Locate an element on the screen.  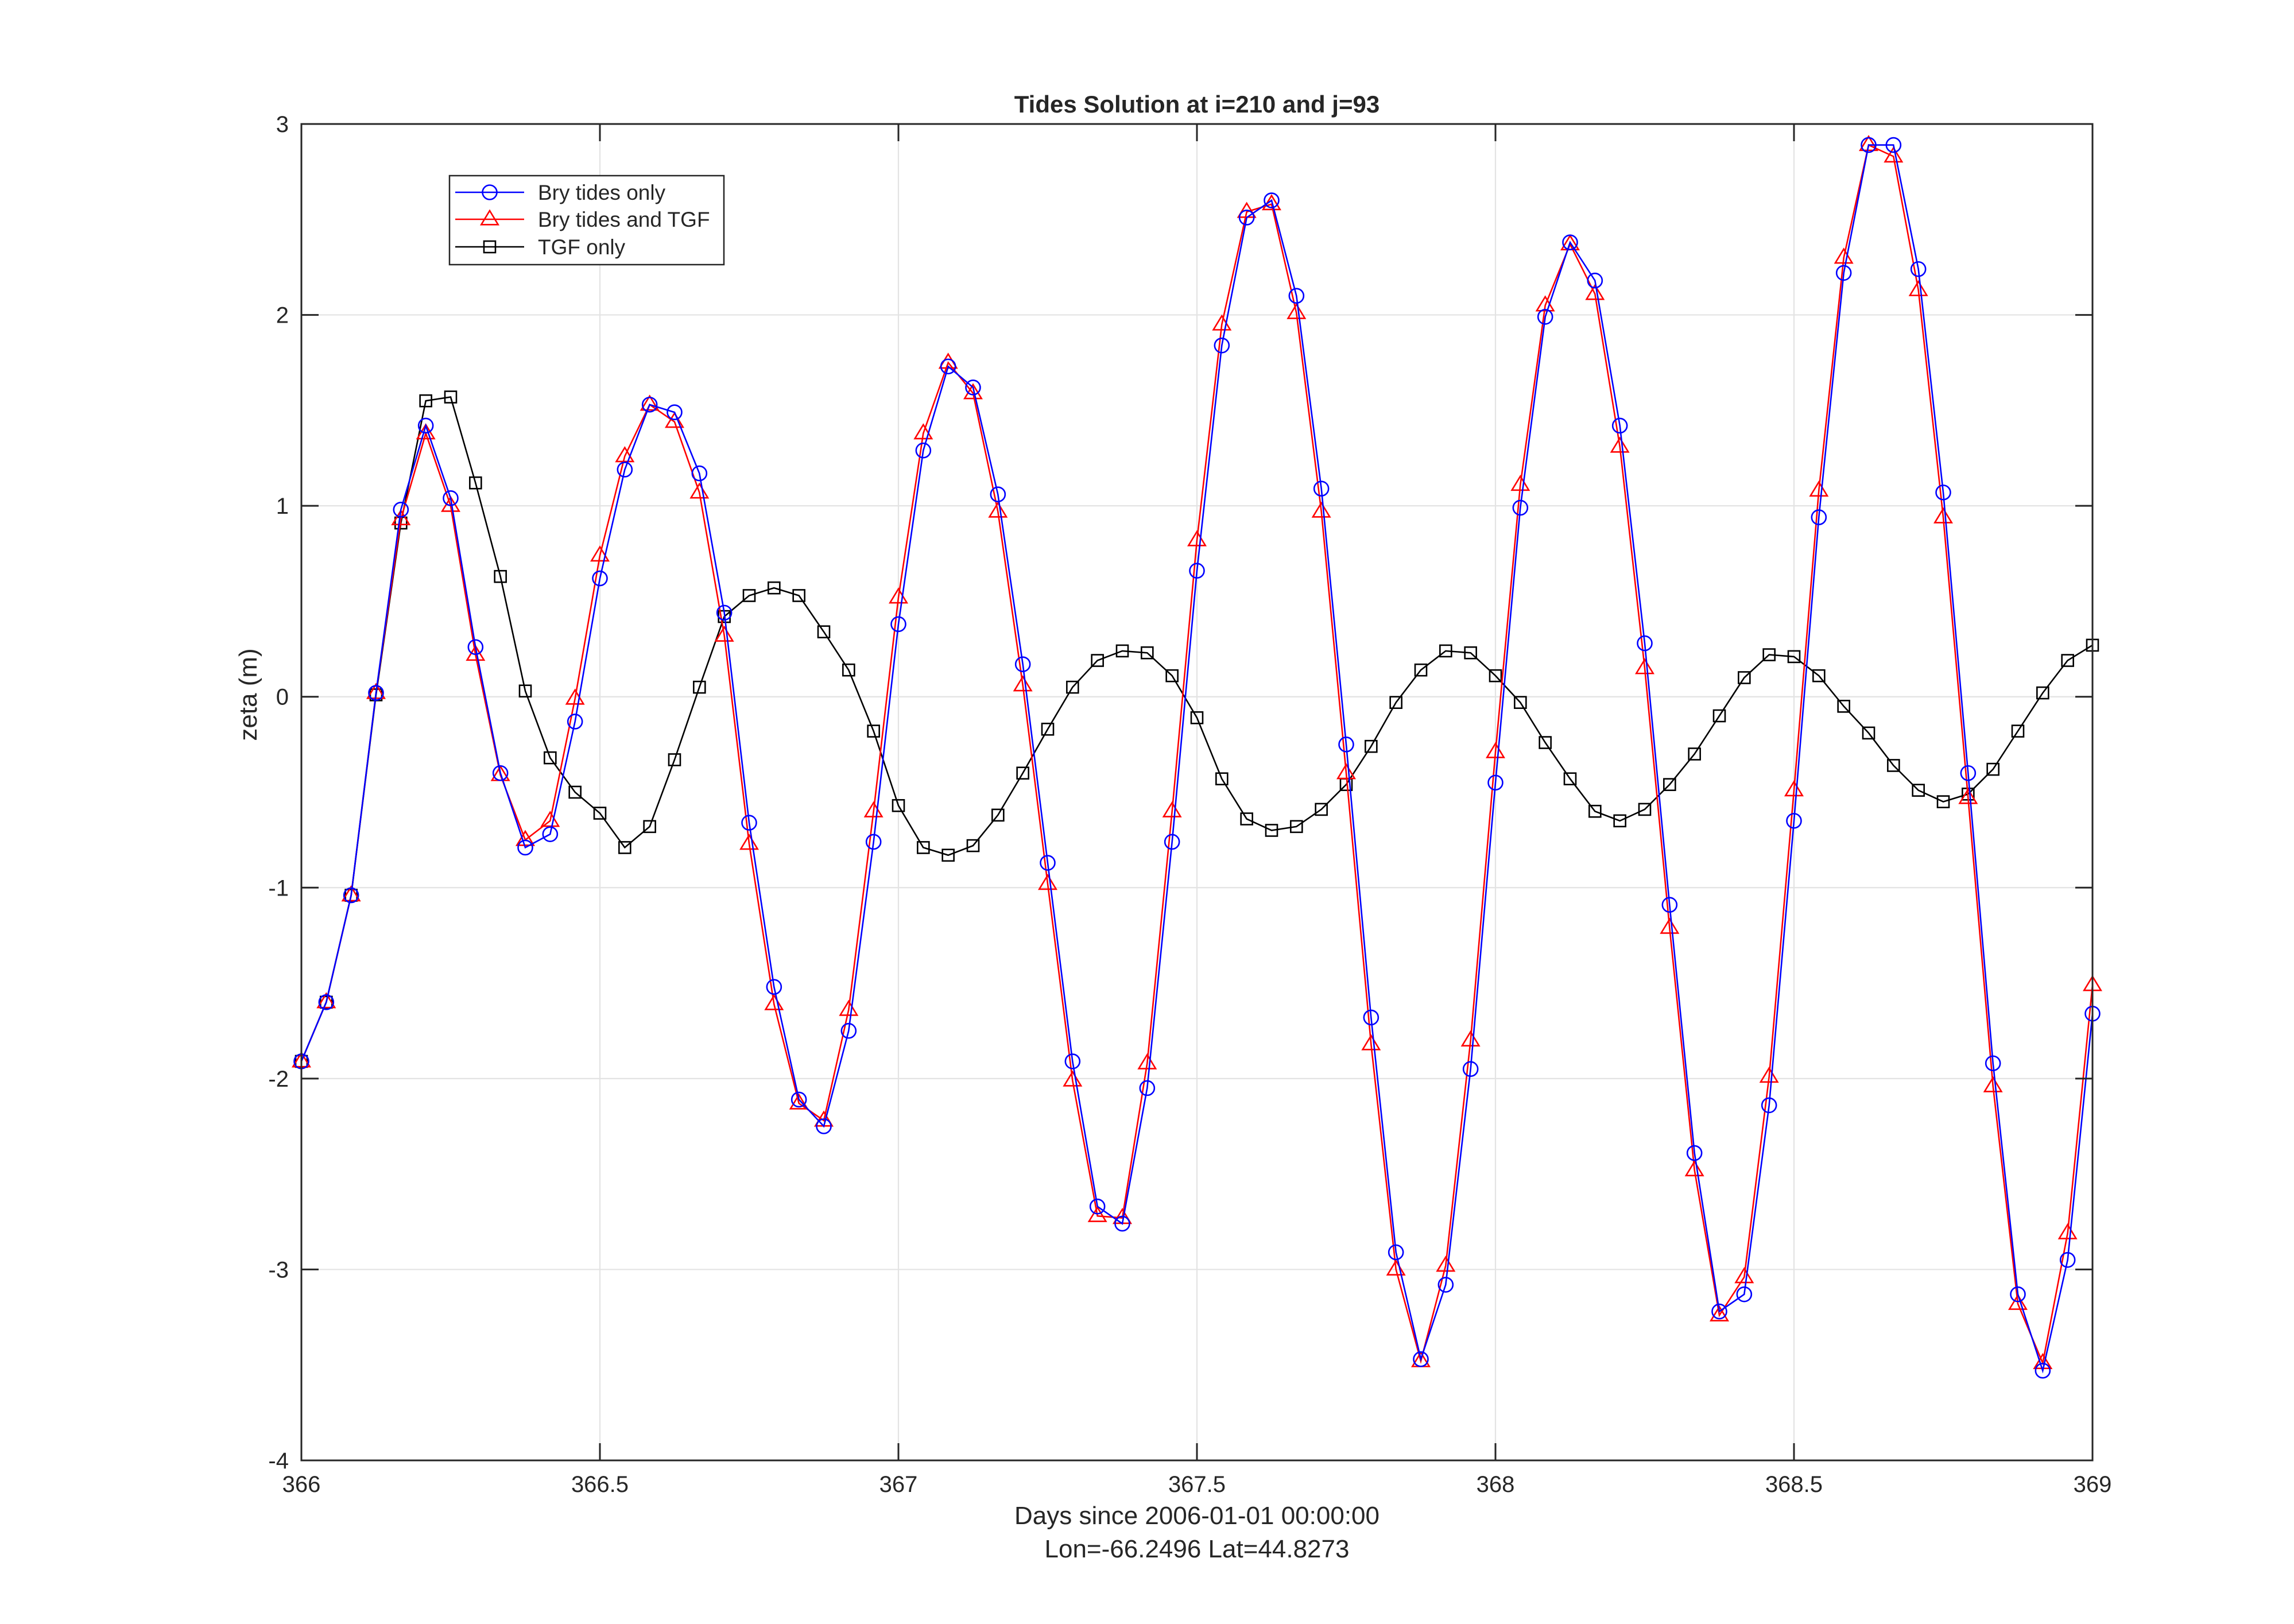
y-tick-label: 0 is located at coordinates (282, 697).